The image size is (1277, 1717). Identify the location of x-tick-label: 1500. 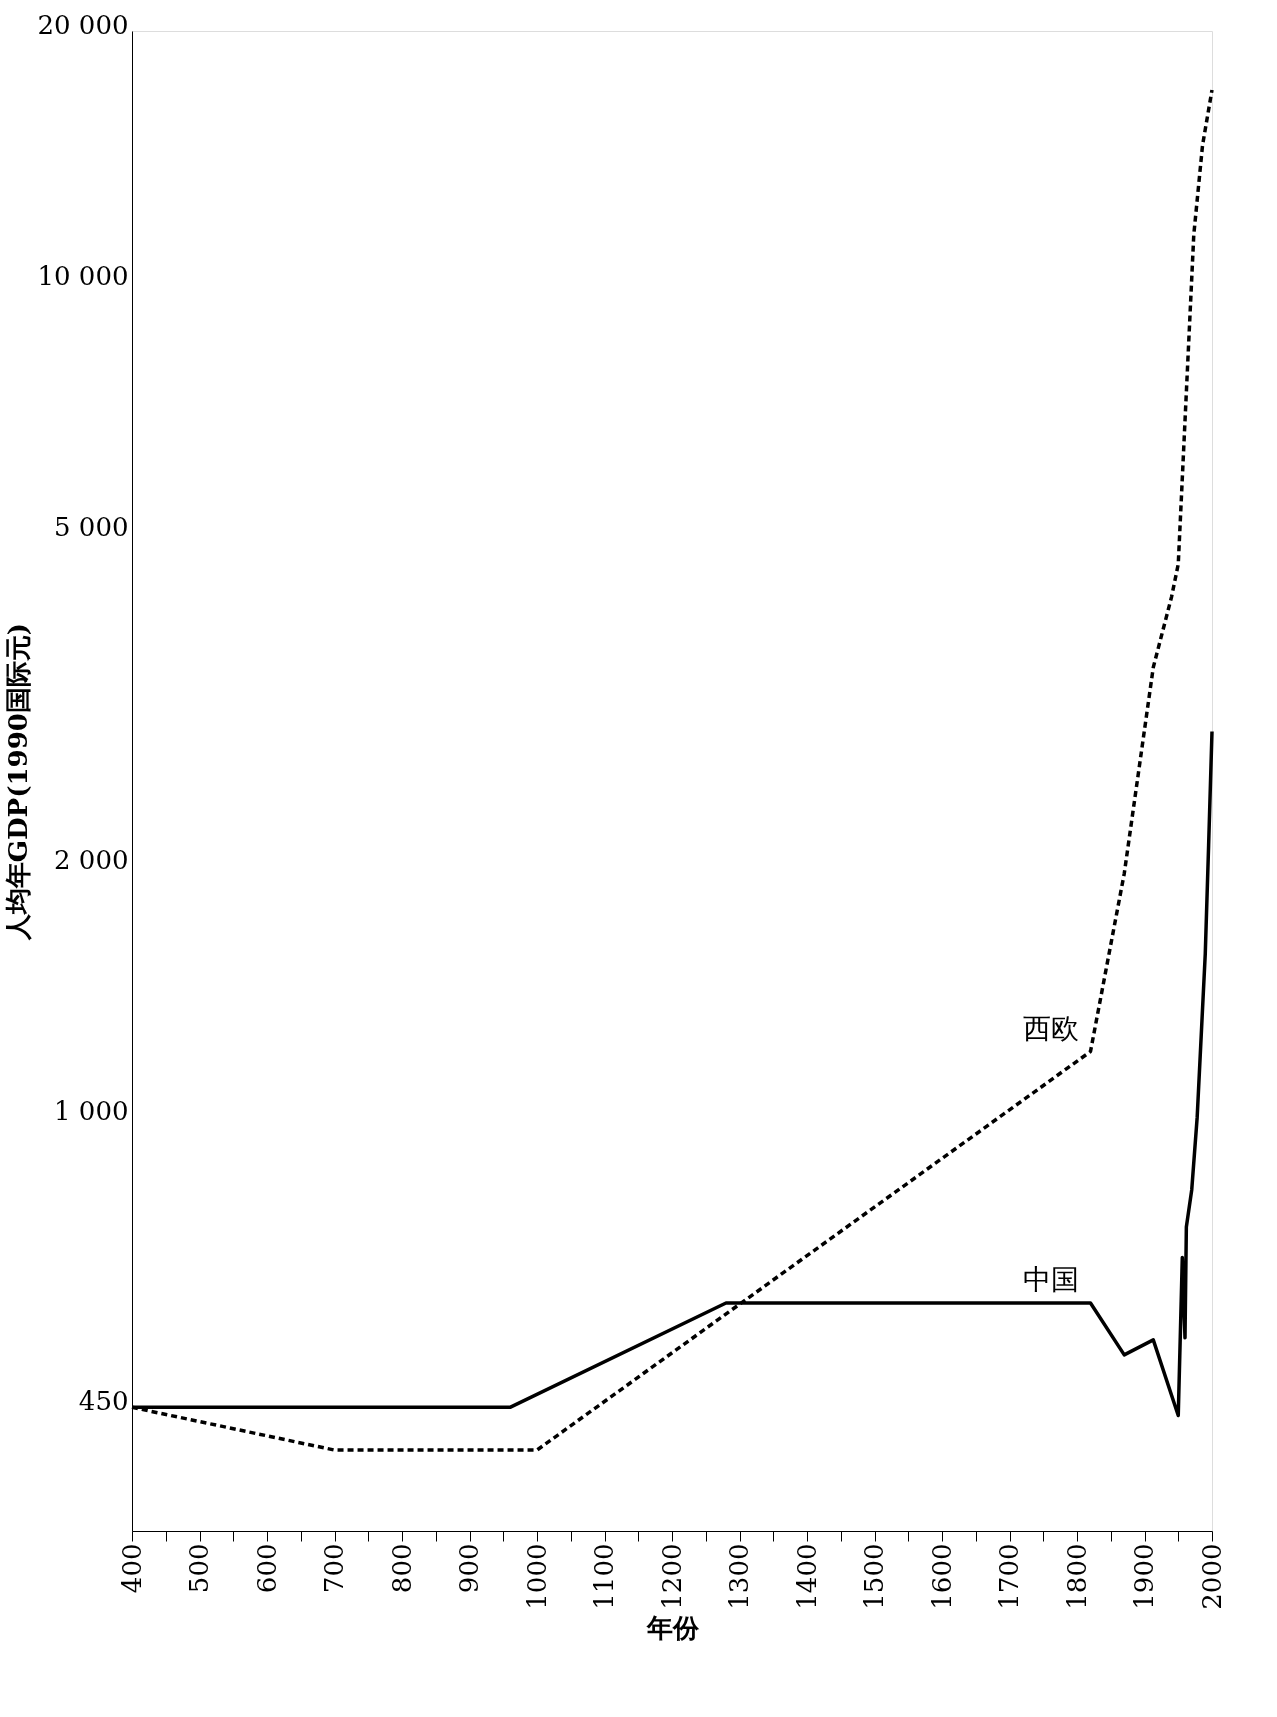
(874, 1576).